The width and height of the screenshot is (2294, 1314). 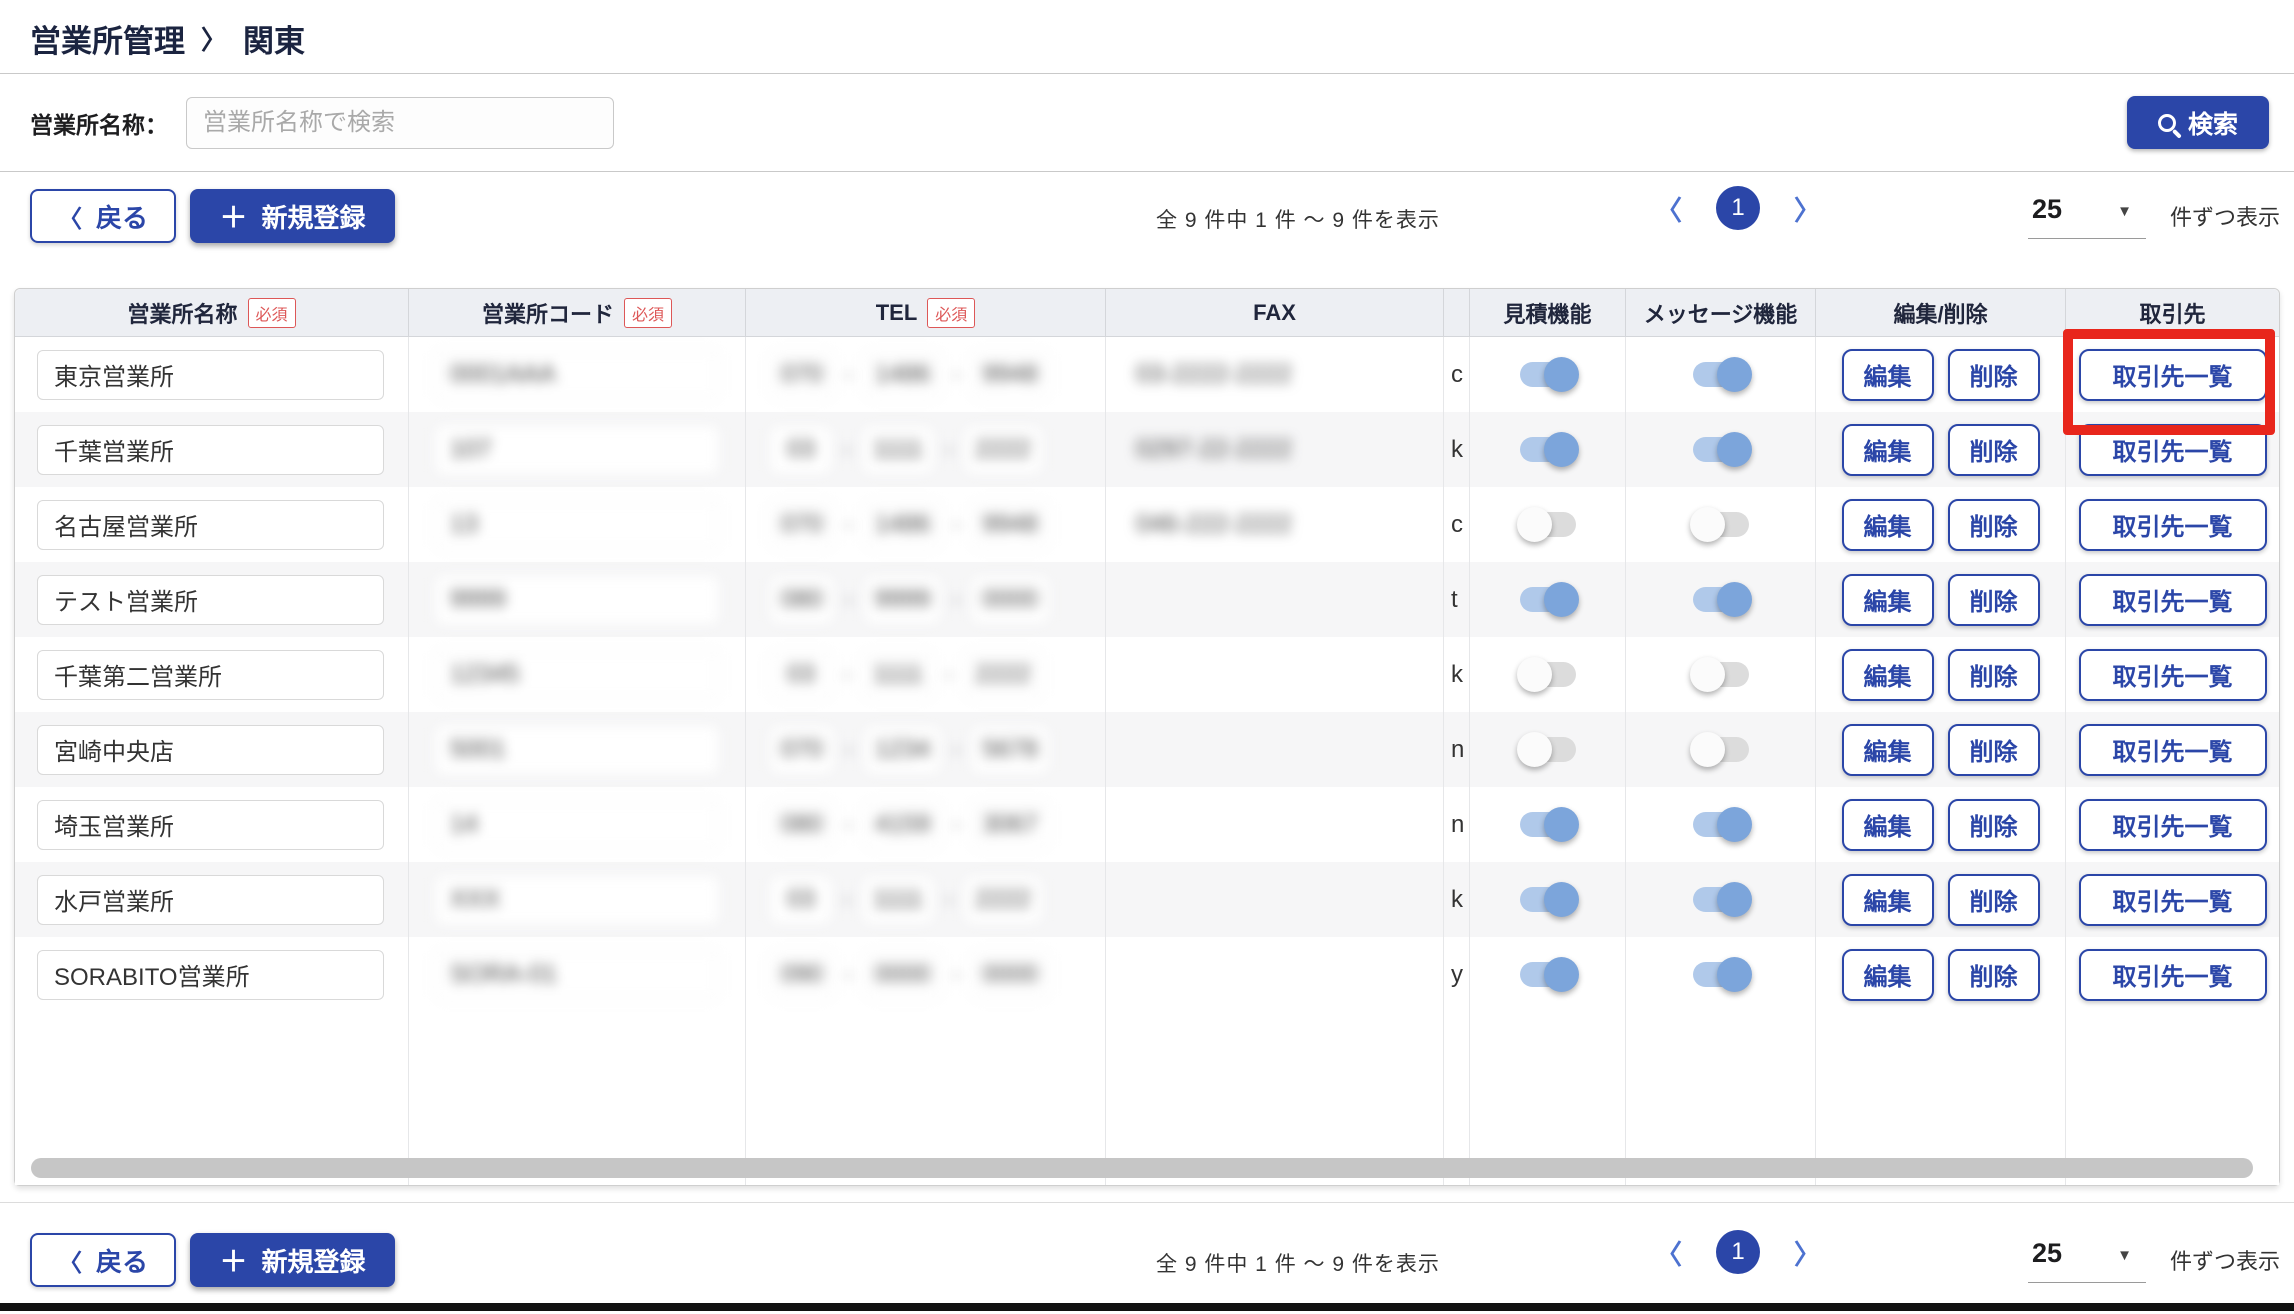 I want to click on quote-function-cell, so click(x=1548, y=749).